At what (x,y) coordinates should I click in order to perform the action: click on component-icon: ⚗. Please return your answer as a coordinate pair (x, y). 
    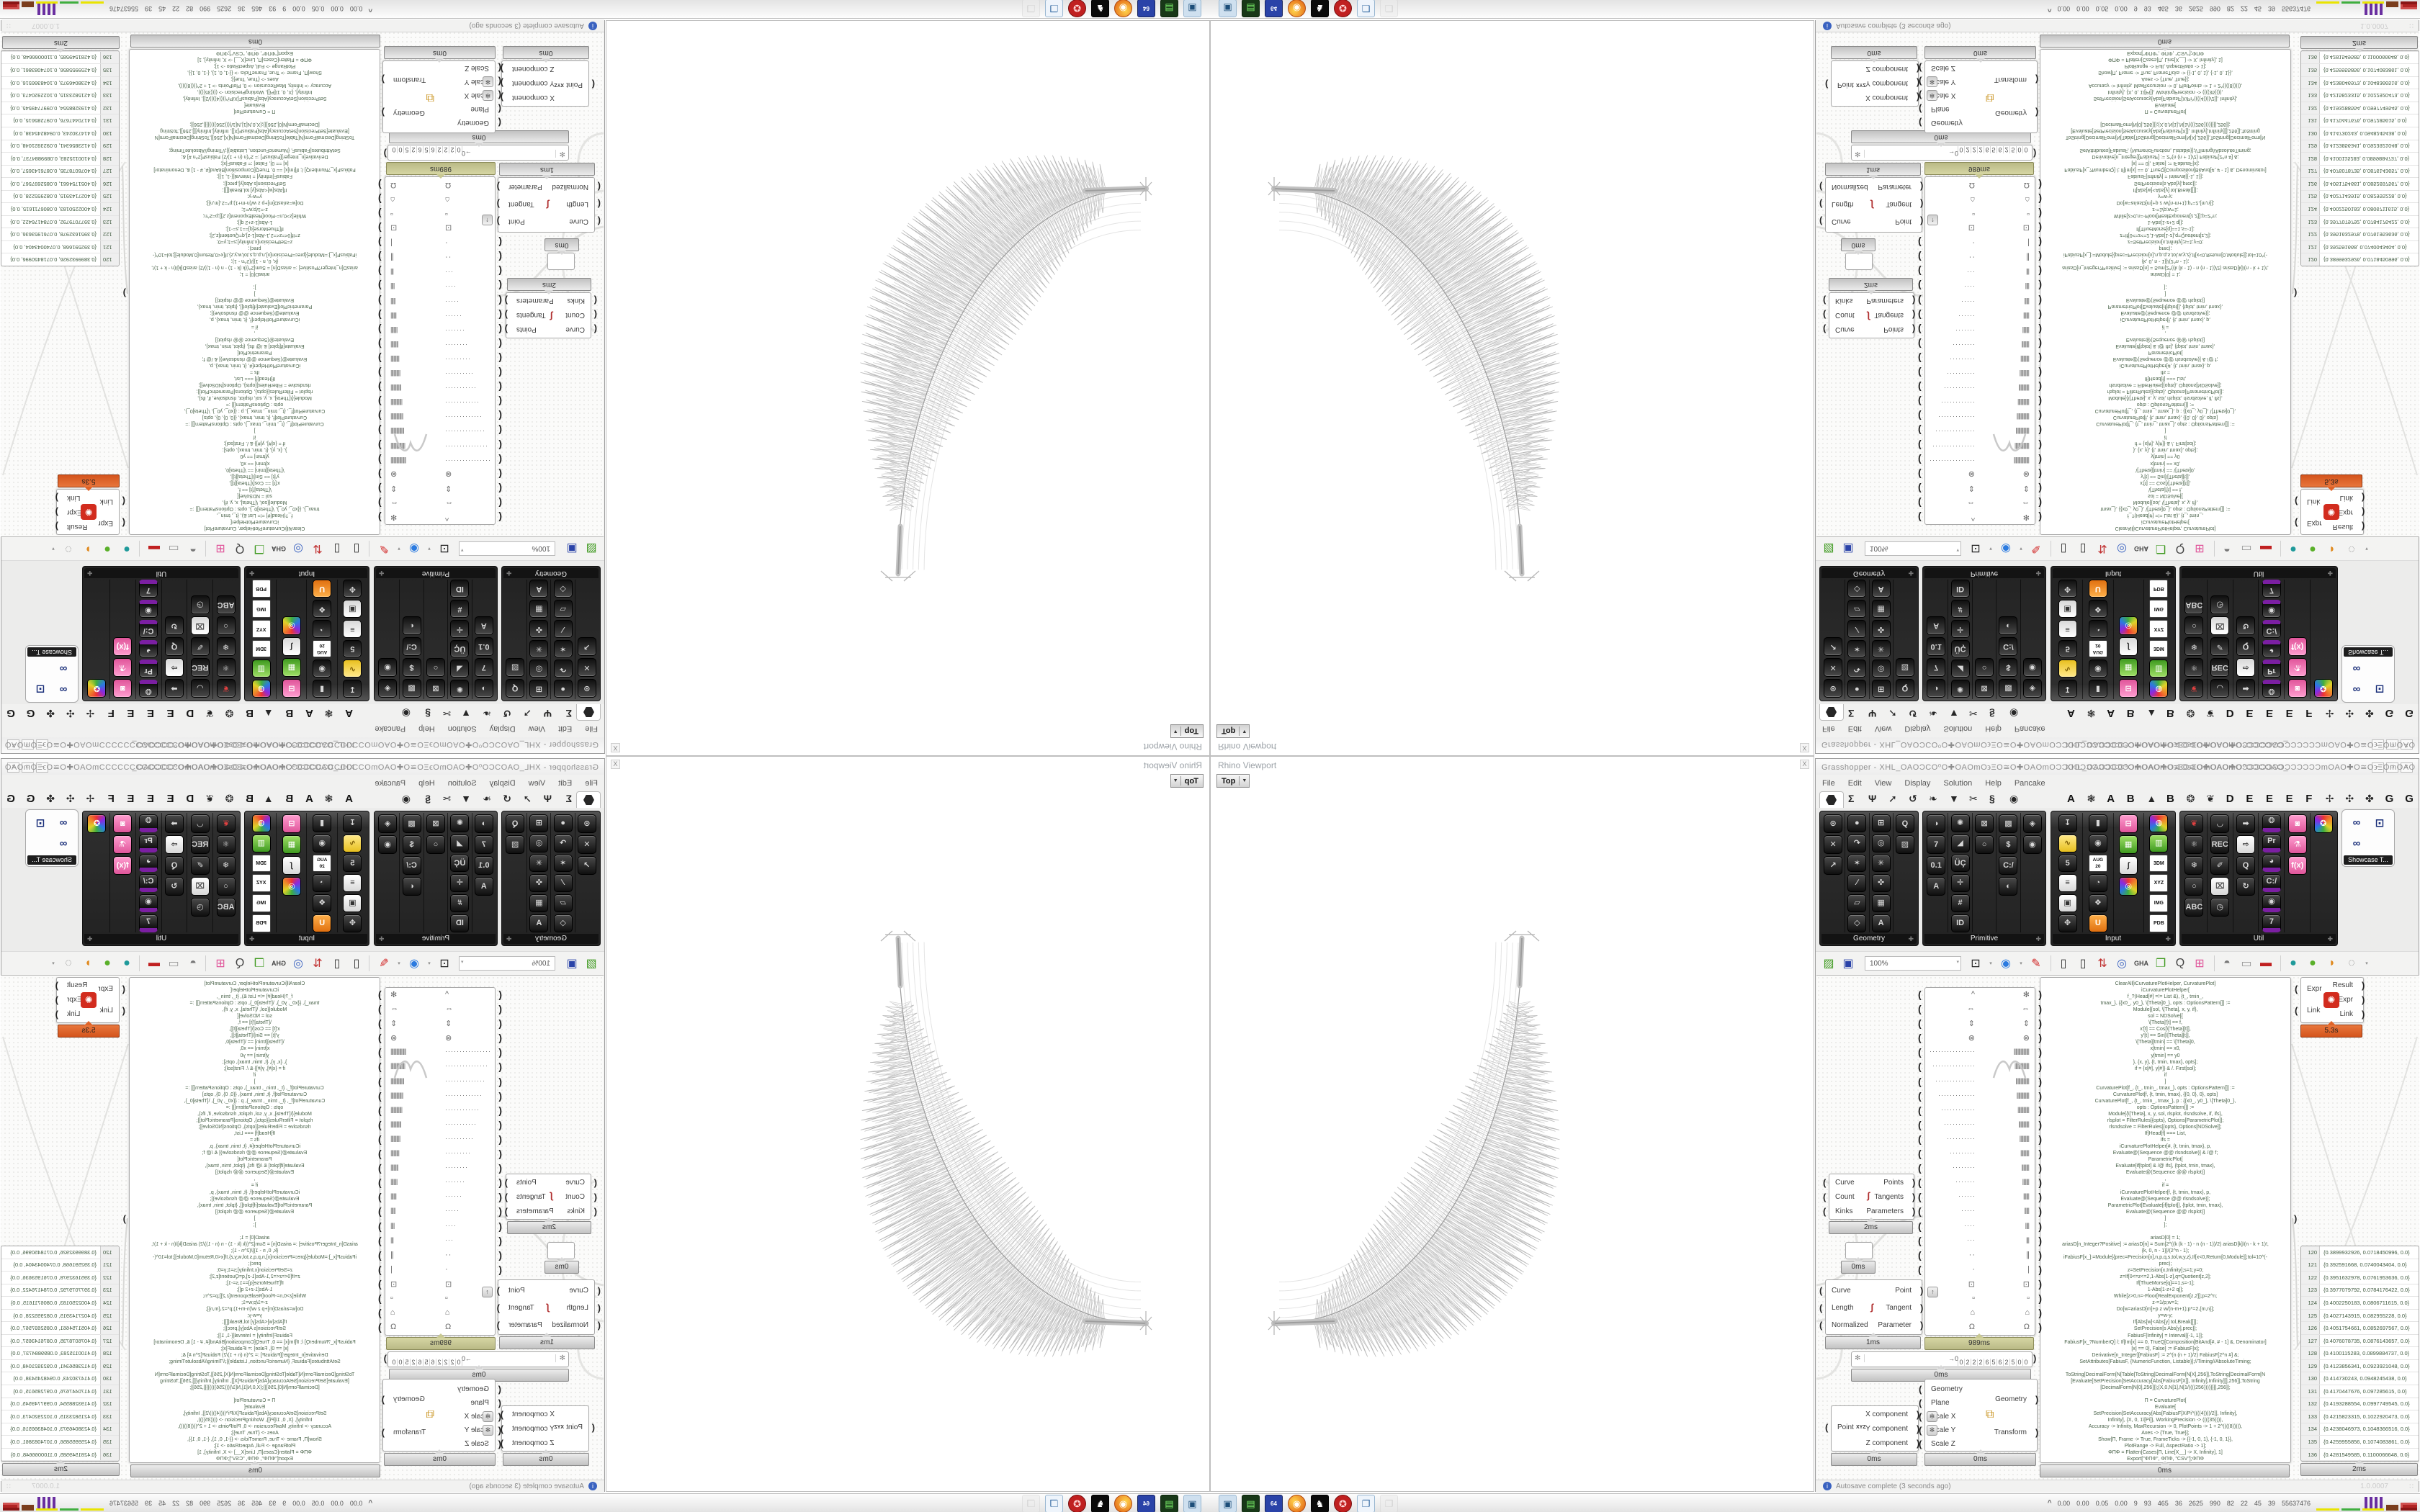
    Looking at the image, I should click on (123, 667).